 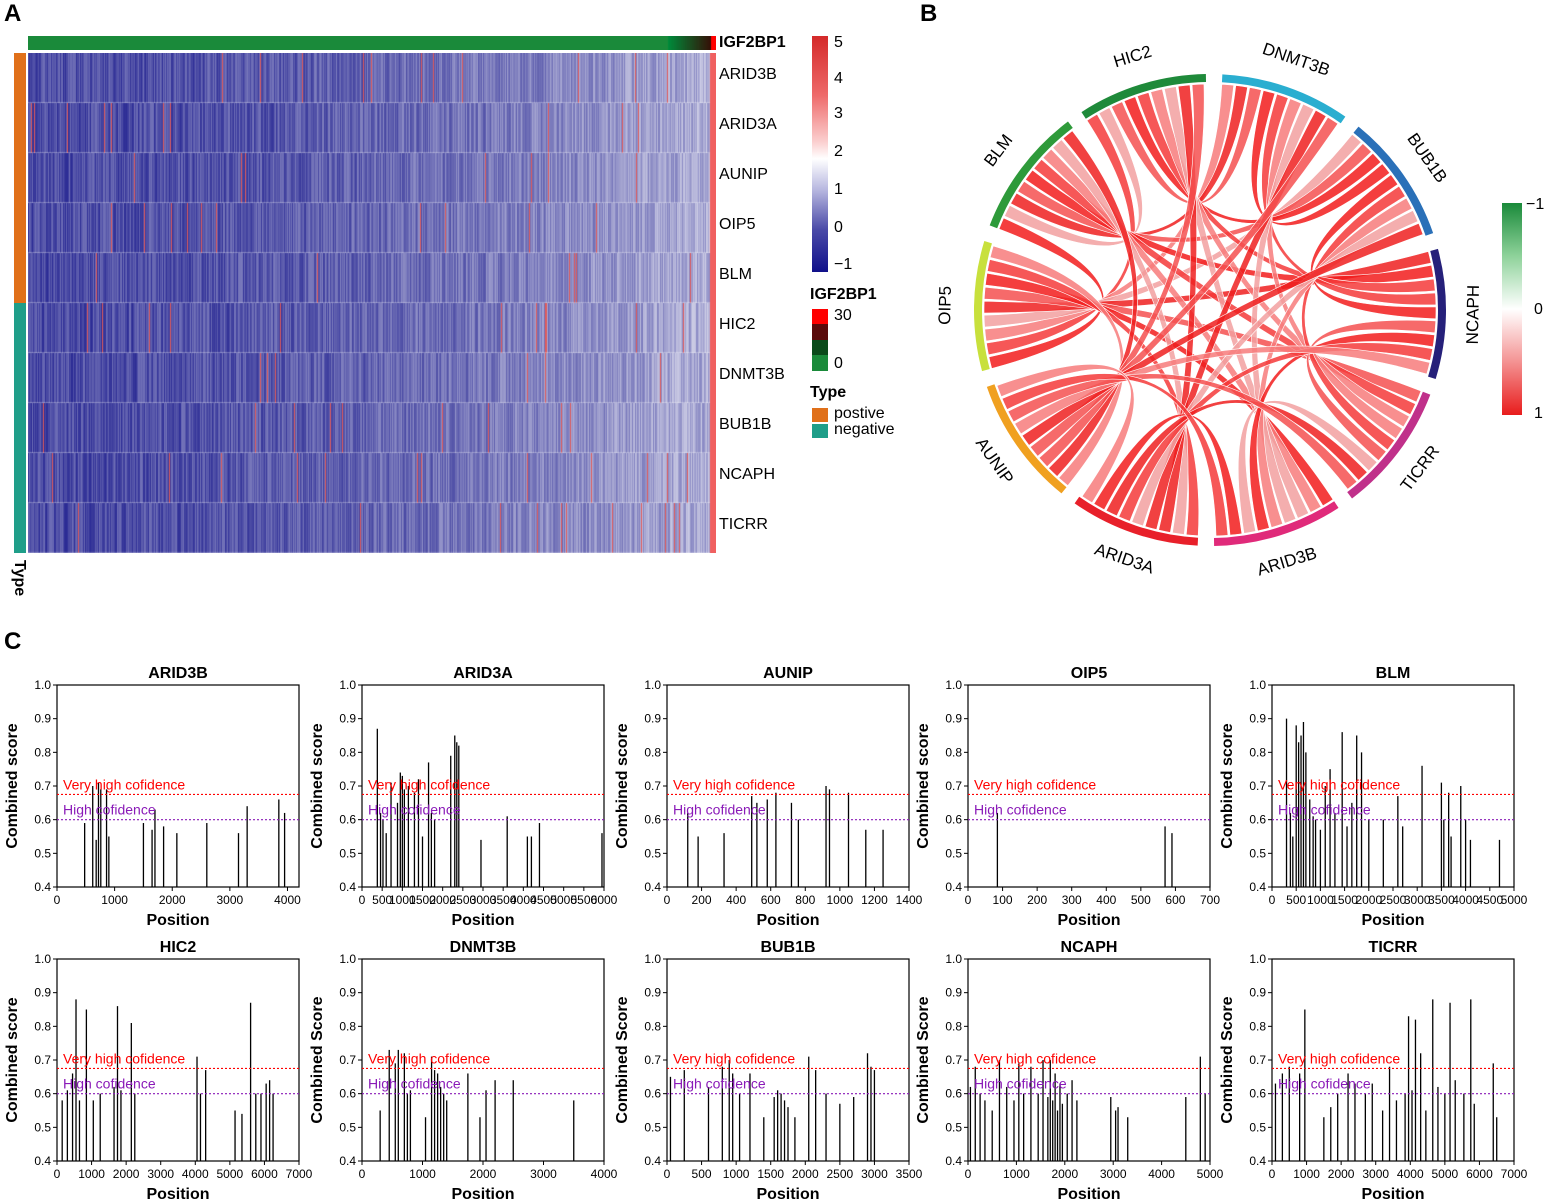 What do you see at coordinates (1132, 56) in the screenshot?
I see `chord-sector-label: HIC2` at bounding box center [1132, 56].